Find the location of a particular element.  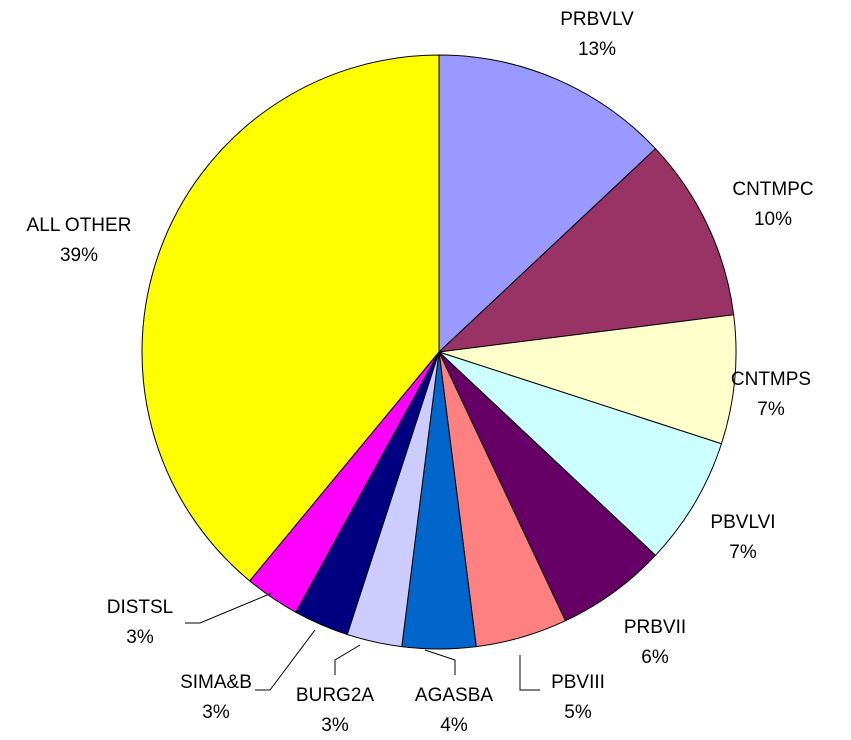

slice-label: CNTMPS is located at coordinates (771, 379).